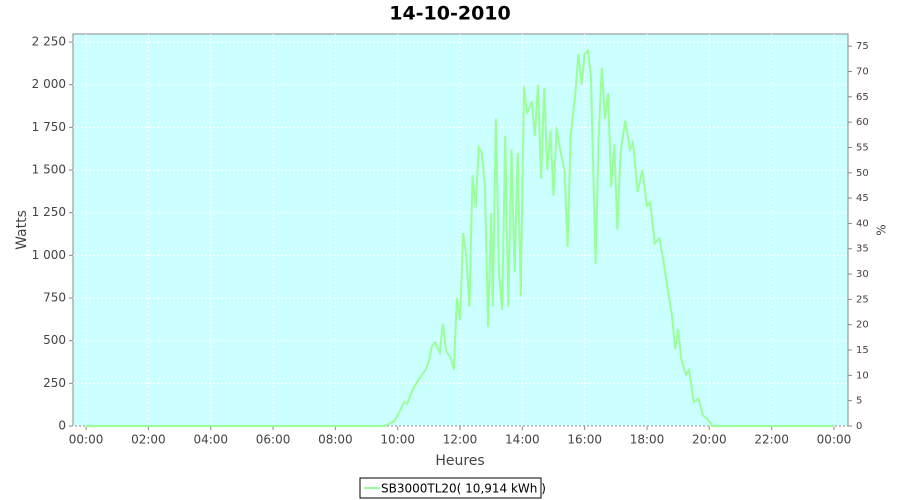 This screenshot has height=500, width=900. Describe the element at coordinates (397, 440) in the screenshot. I see `x-tick-label: 10:00` at that location.